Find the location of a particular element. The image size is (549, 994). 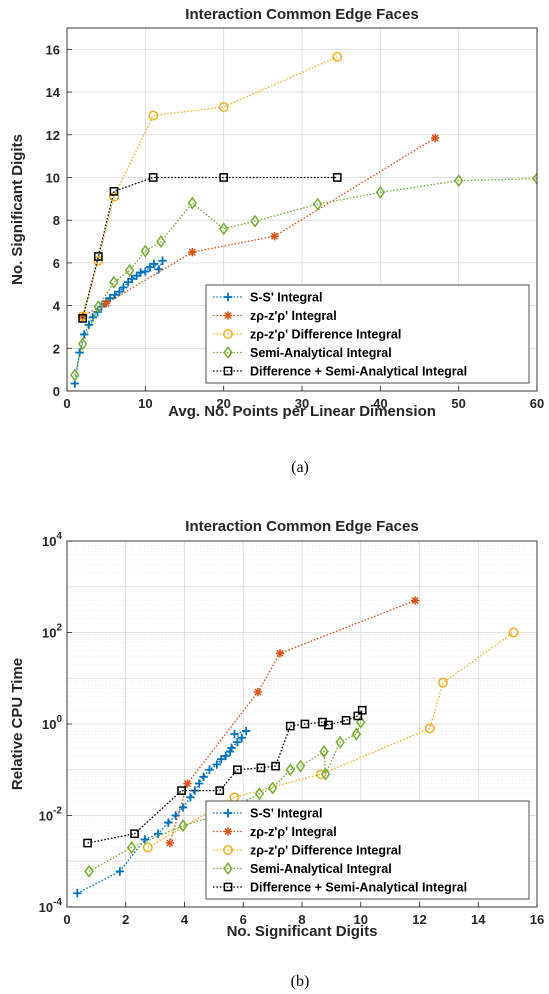

y-tick-label: 16 is located at coordinates (53, 49).